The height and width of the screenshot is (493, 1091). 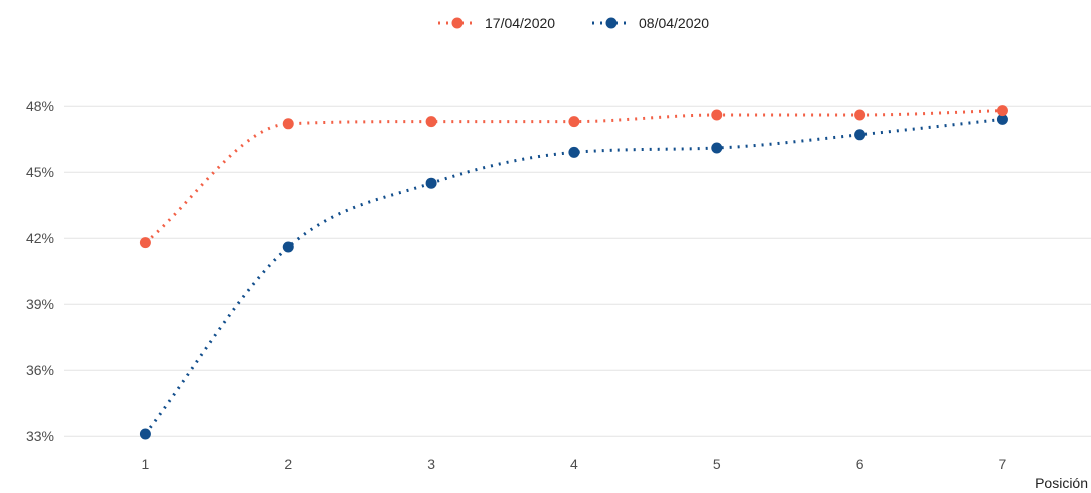 I want to click on x-axis-tick-labels: 1 2 3 4 5 6 7, so click(x=574, y=464).